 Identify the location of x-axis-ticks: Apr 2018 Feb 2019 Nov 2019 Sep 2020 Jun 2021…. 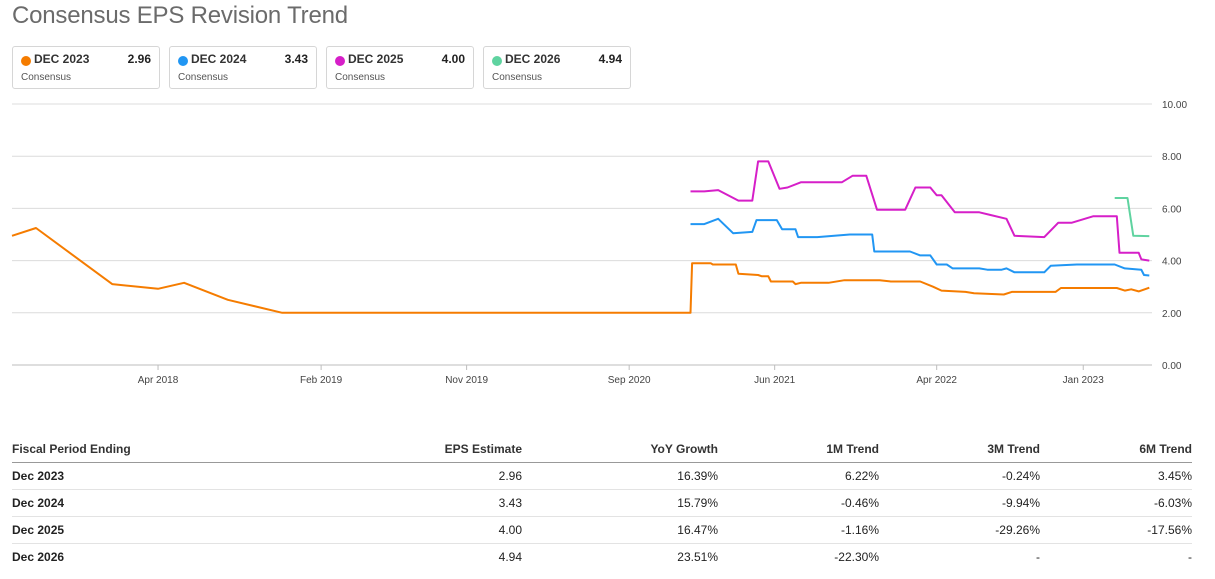
(621, 375).